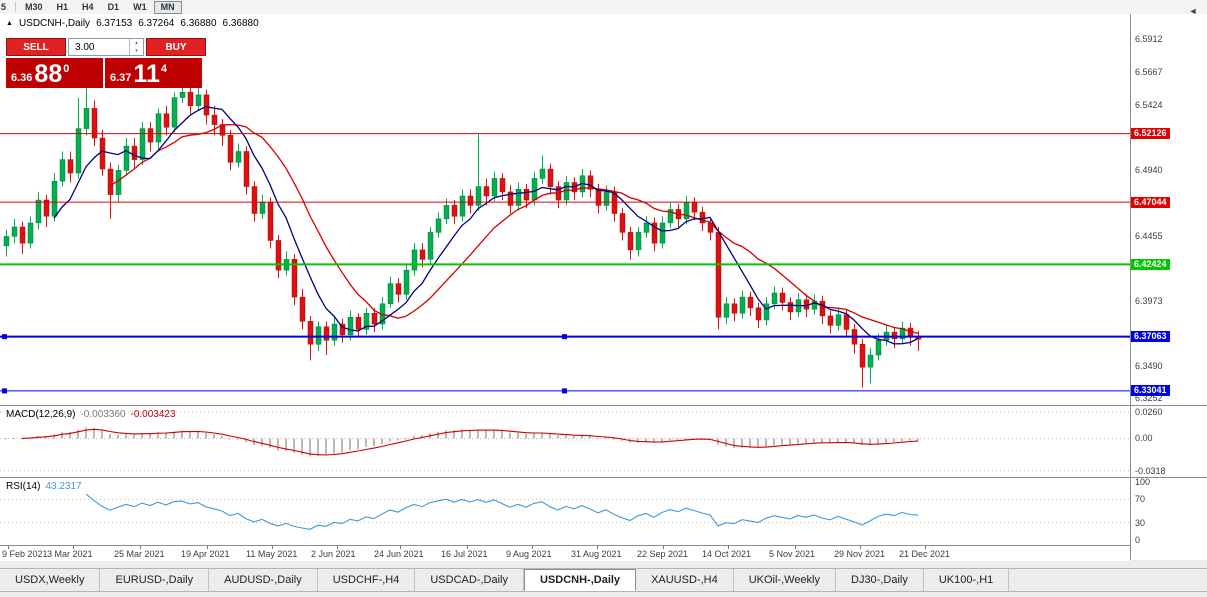 The width and height of the screenshot is (1207, 597). What do you see at coordinates (333, 554) in the screenshot?
I see `time-axis-label: 2 Jun 2021` at bounding box center [333, 554].